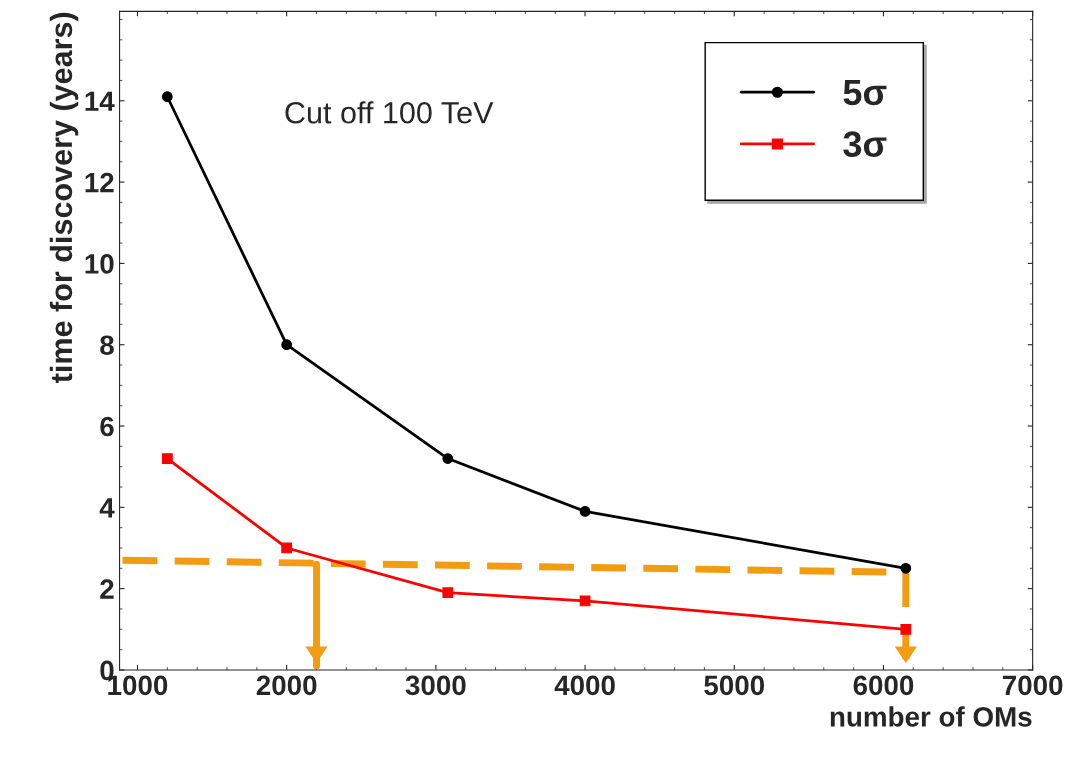 The height and width of the screenshot is (757, 1087). What do you see at coordinates (100, 101) in the screenshot?
I see `y-tick-label: 14` at bounding box center [100, 101].